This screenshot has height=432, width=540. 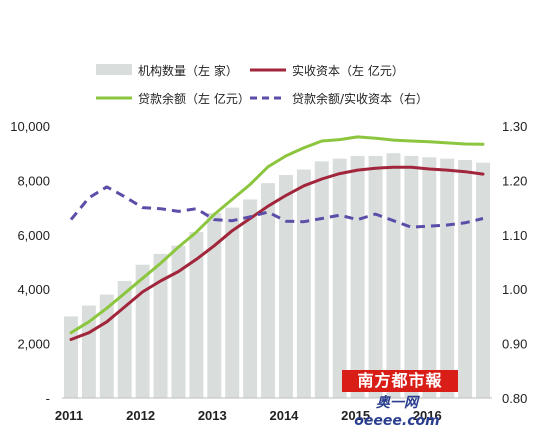 I want to click on y-right-tick-label: 0.80, so click(x=514, y=398).